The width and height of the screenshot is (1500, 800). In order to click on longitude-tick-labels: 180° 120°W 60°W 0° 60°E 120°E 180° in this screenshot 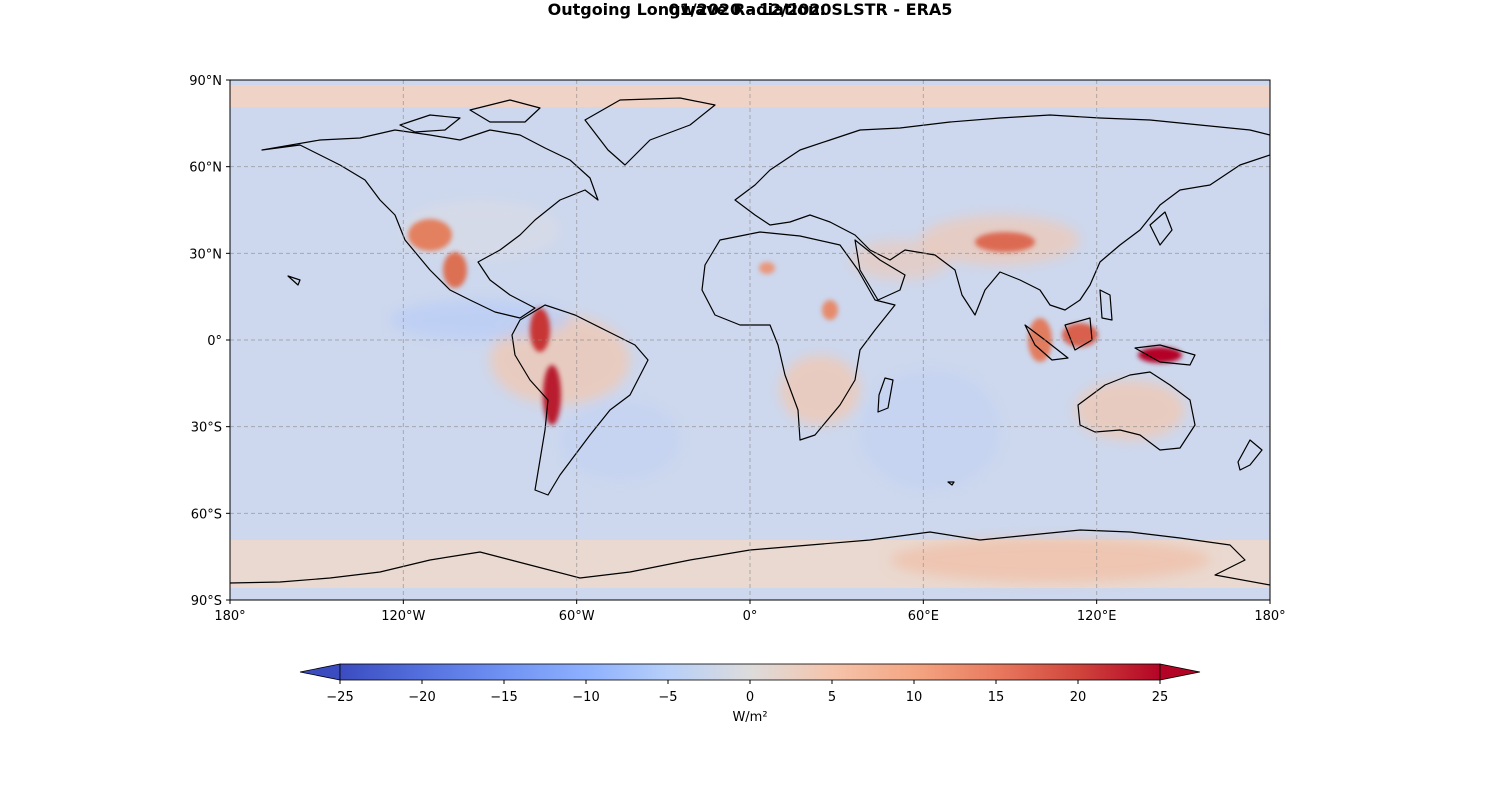, I will do `click(750, 612)`.